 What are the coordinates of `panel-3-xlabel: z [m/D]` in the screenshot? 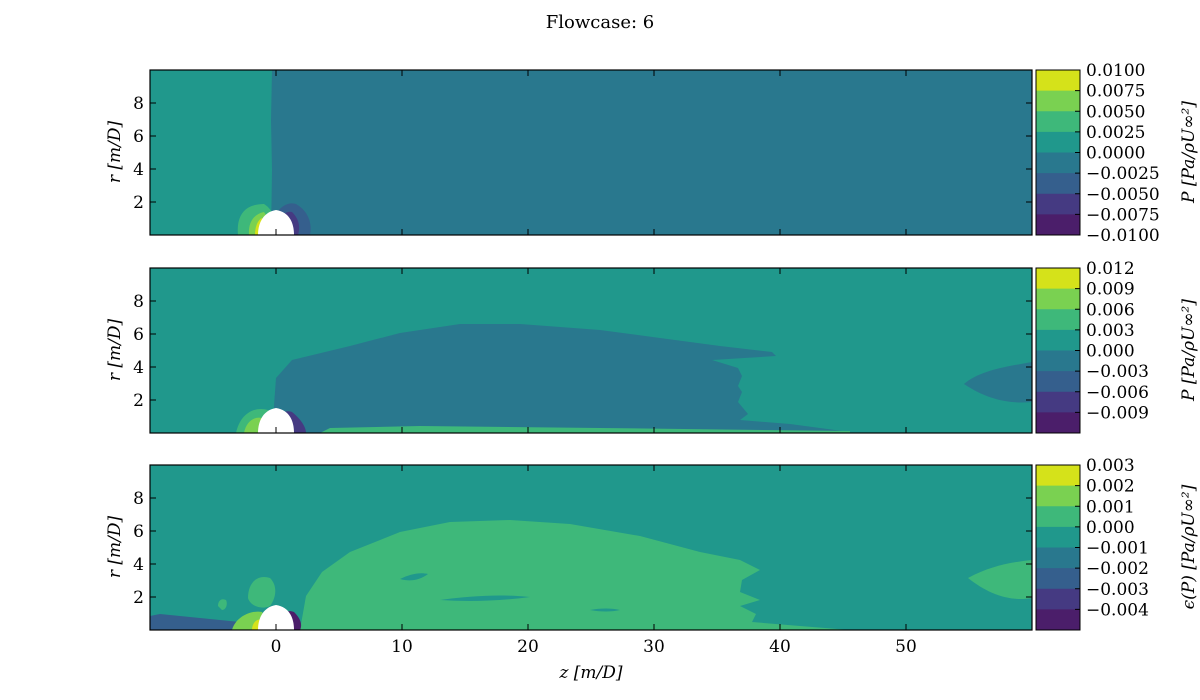 It's located at (590, 673).